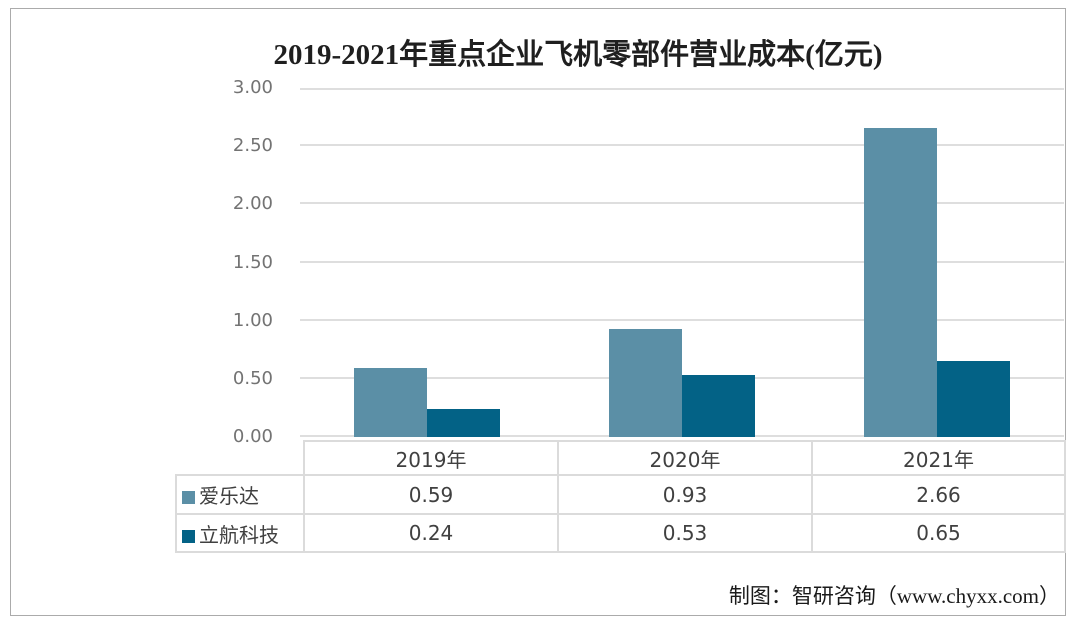 The height and width of the screenshot is (622, 1078). What do you see at coordinates (252, 436) in the screenshot?
I see `y-axis-tick-label: 0.00` at bounding box center [252, 436].